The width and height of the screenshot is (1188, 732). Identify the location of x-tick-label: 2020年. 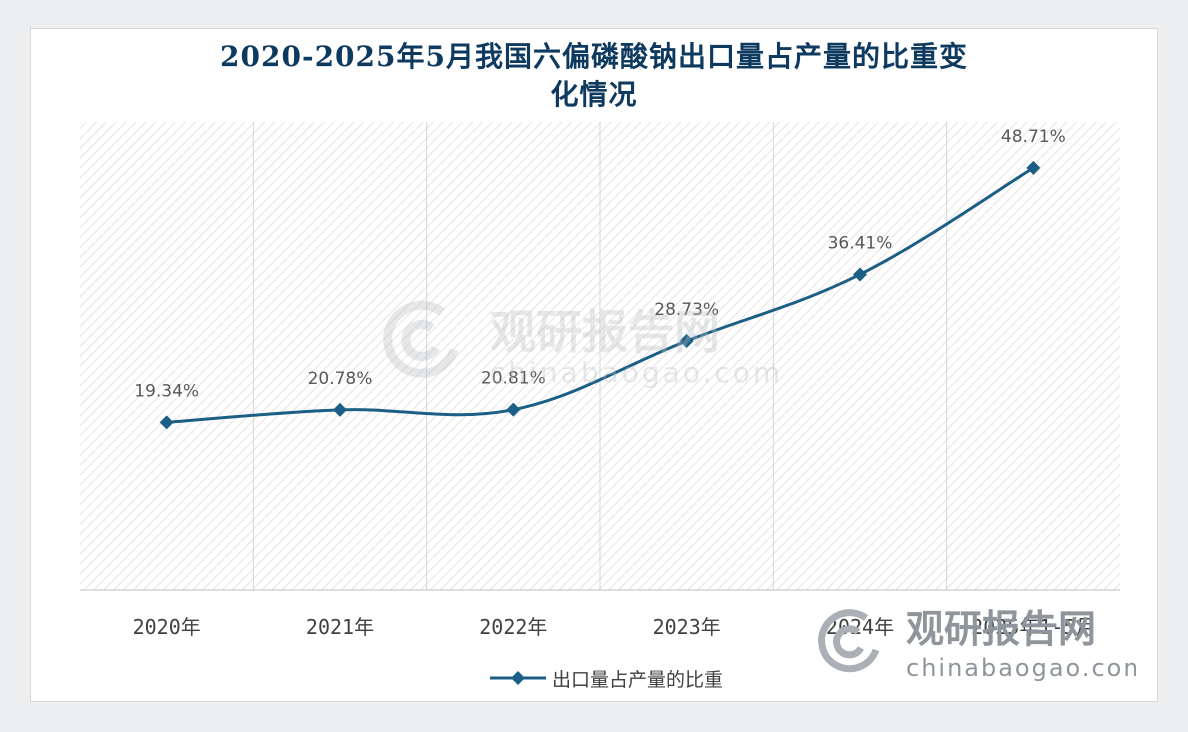
(167, 627).